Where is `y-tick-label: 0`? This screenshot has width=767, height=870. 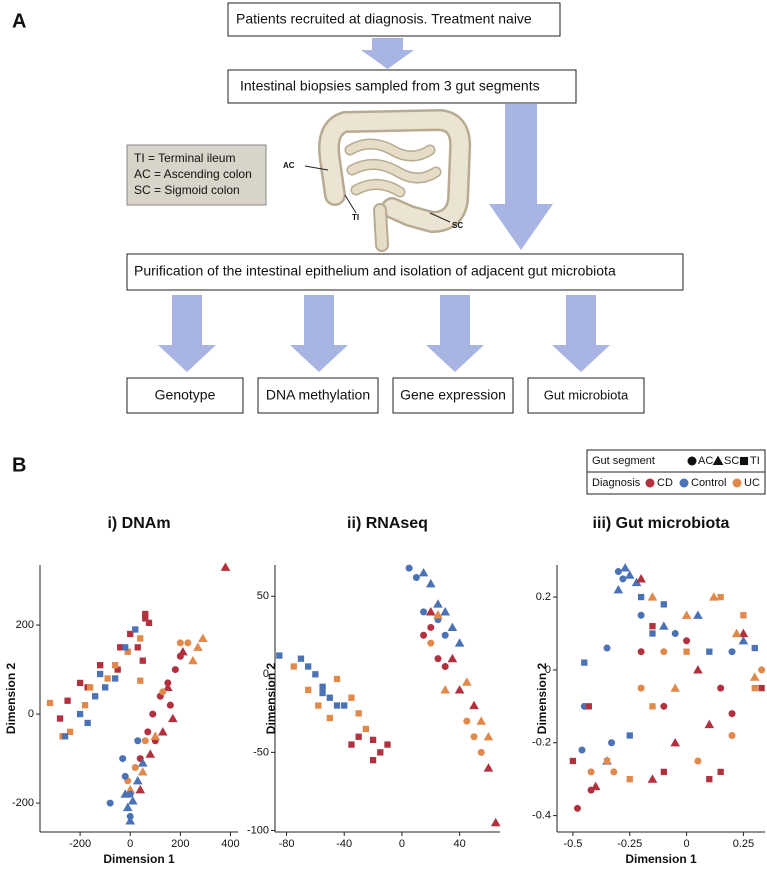 y-tick-label: 0 is located at coordinates (548, 670).